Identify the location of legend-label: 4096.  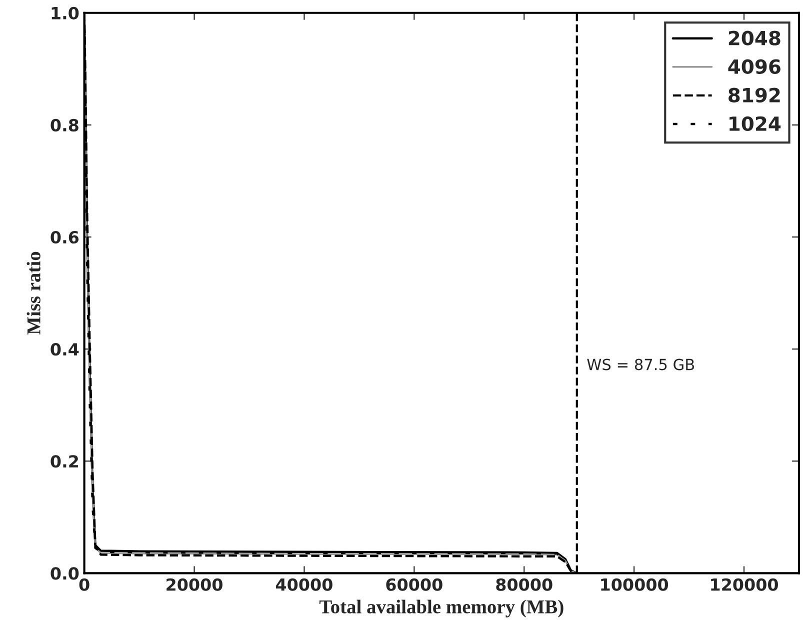
(754, 66).